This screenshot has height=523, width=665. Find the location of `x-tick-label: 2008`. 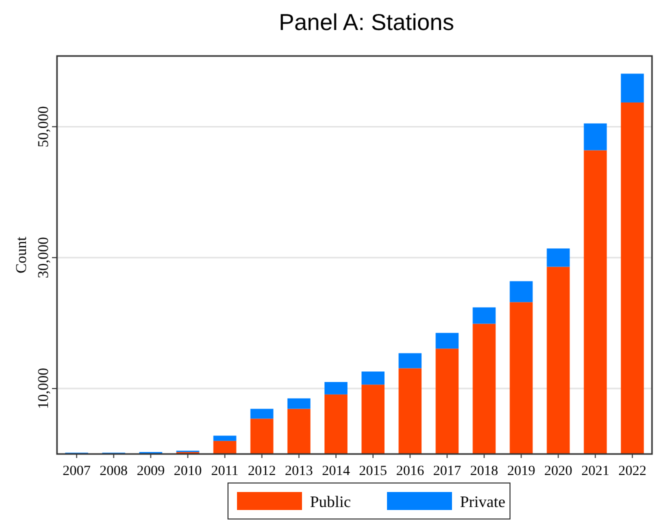

x-tick-label: 2008 is located at coordinates (114, 471).